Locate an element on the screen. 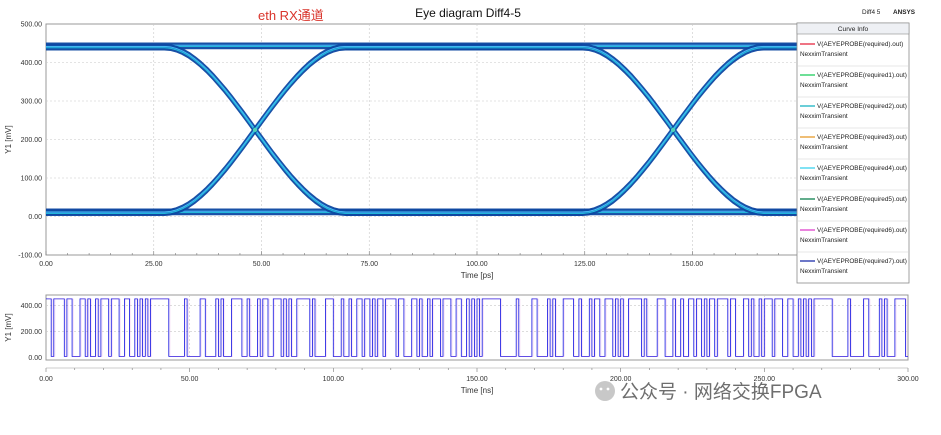 This screenshot has width=941, height=435. transient-y-tick-label: 400.00 is located at coordinates (32, 306).